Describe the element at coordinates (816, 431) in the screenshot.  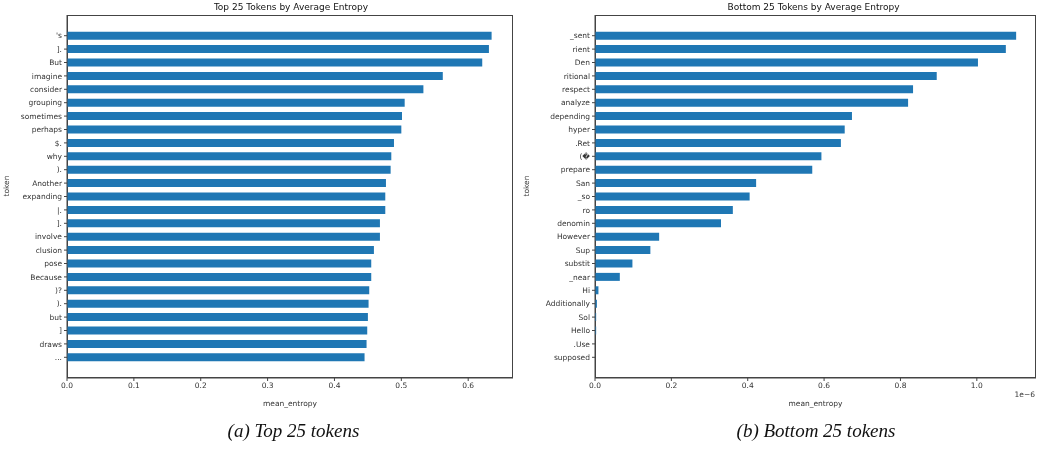
I see `text: (b) Bottom 25 tokens` at that location.